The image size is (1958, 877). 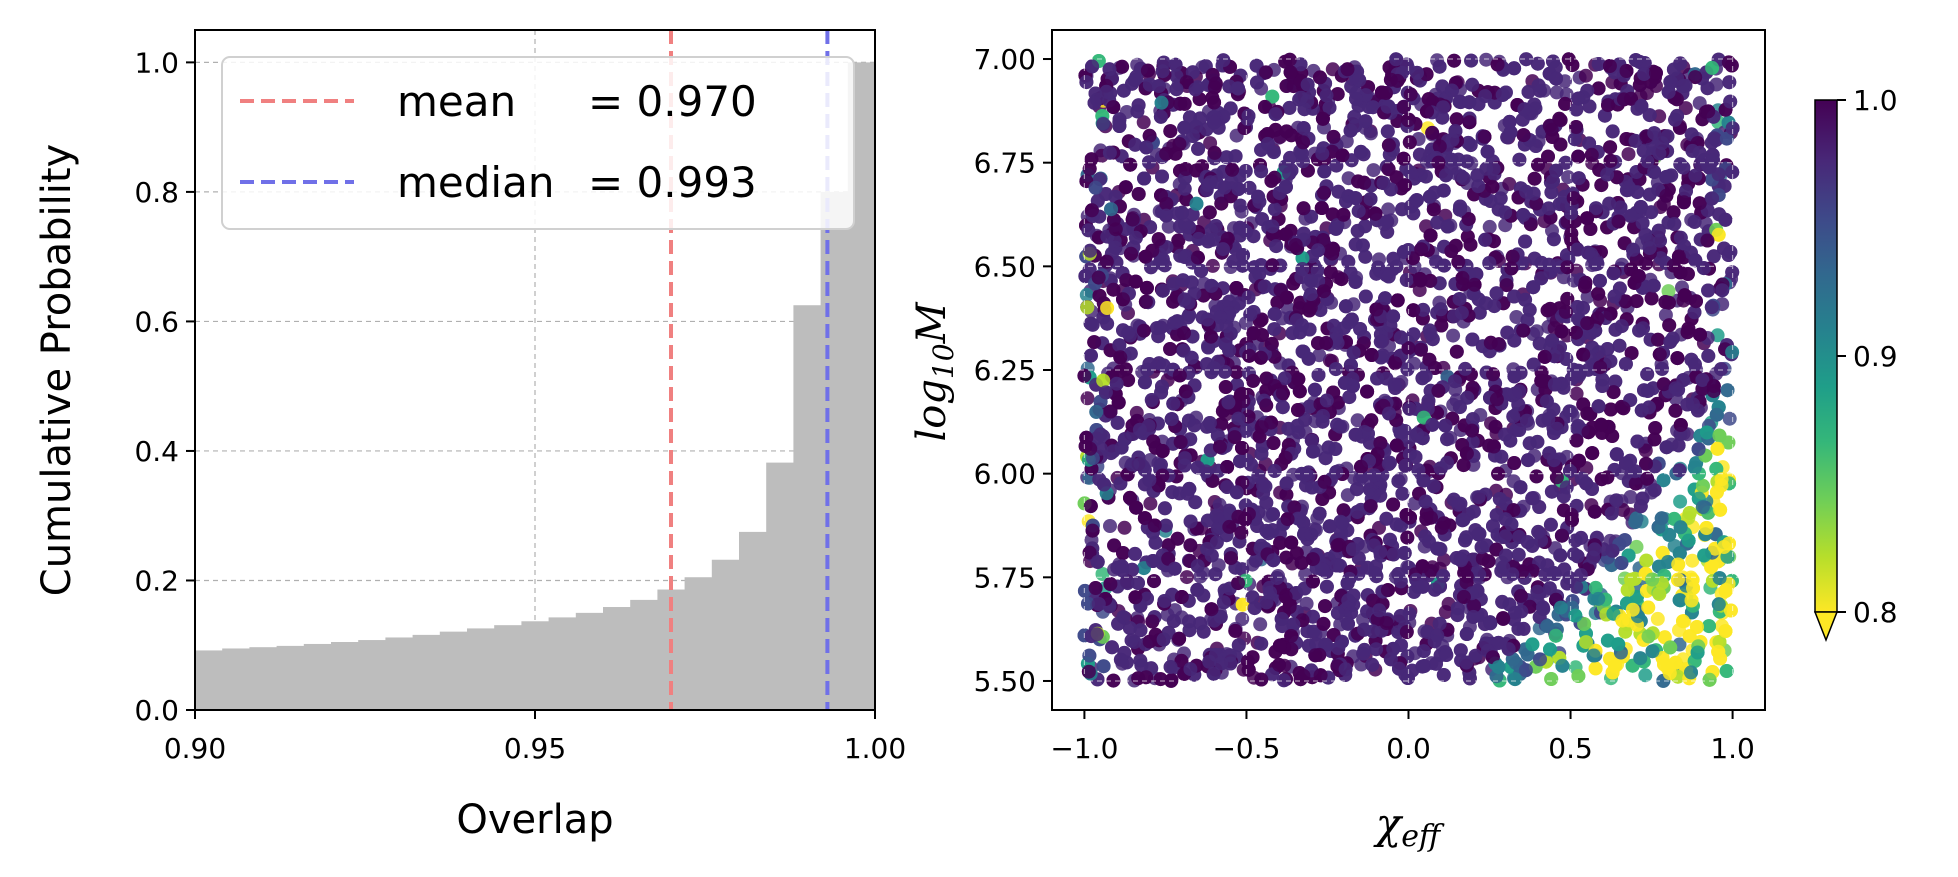 I want to click on histogram-x-tick-label: 0.90, so click(x=195, y=748).